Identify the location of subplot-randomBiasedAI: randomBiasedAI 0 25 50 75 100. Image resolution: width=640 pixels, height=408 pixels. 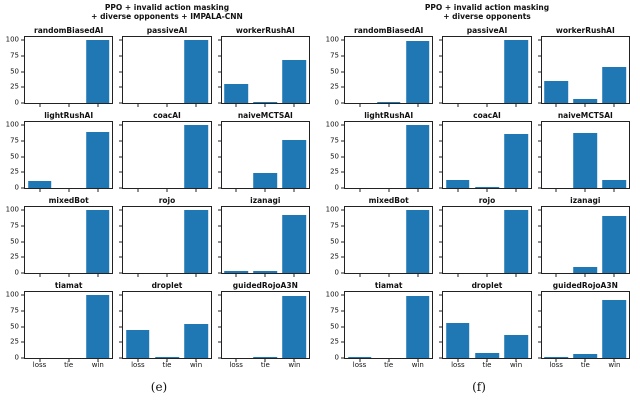
(380, 66).